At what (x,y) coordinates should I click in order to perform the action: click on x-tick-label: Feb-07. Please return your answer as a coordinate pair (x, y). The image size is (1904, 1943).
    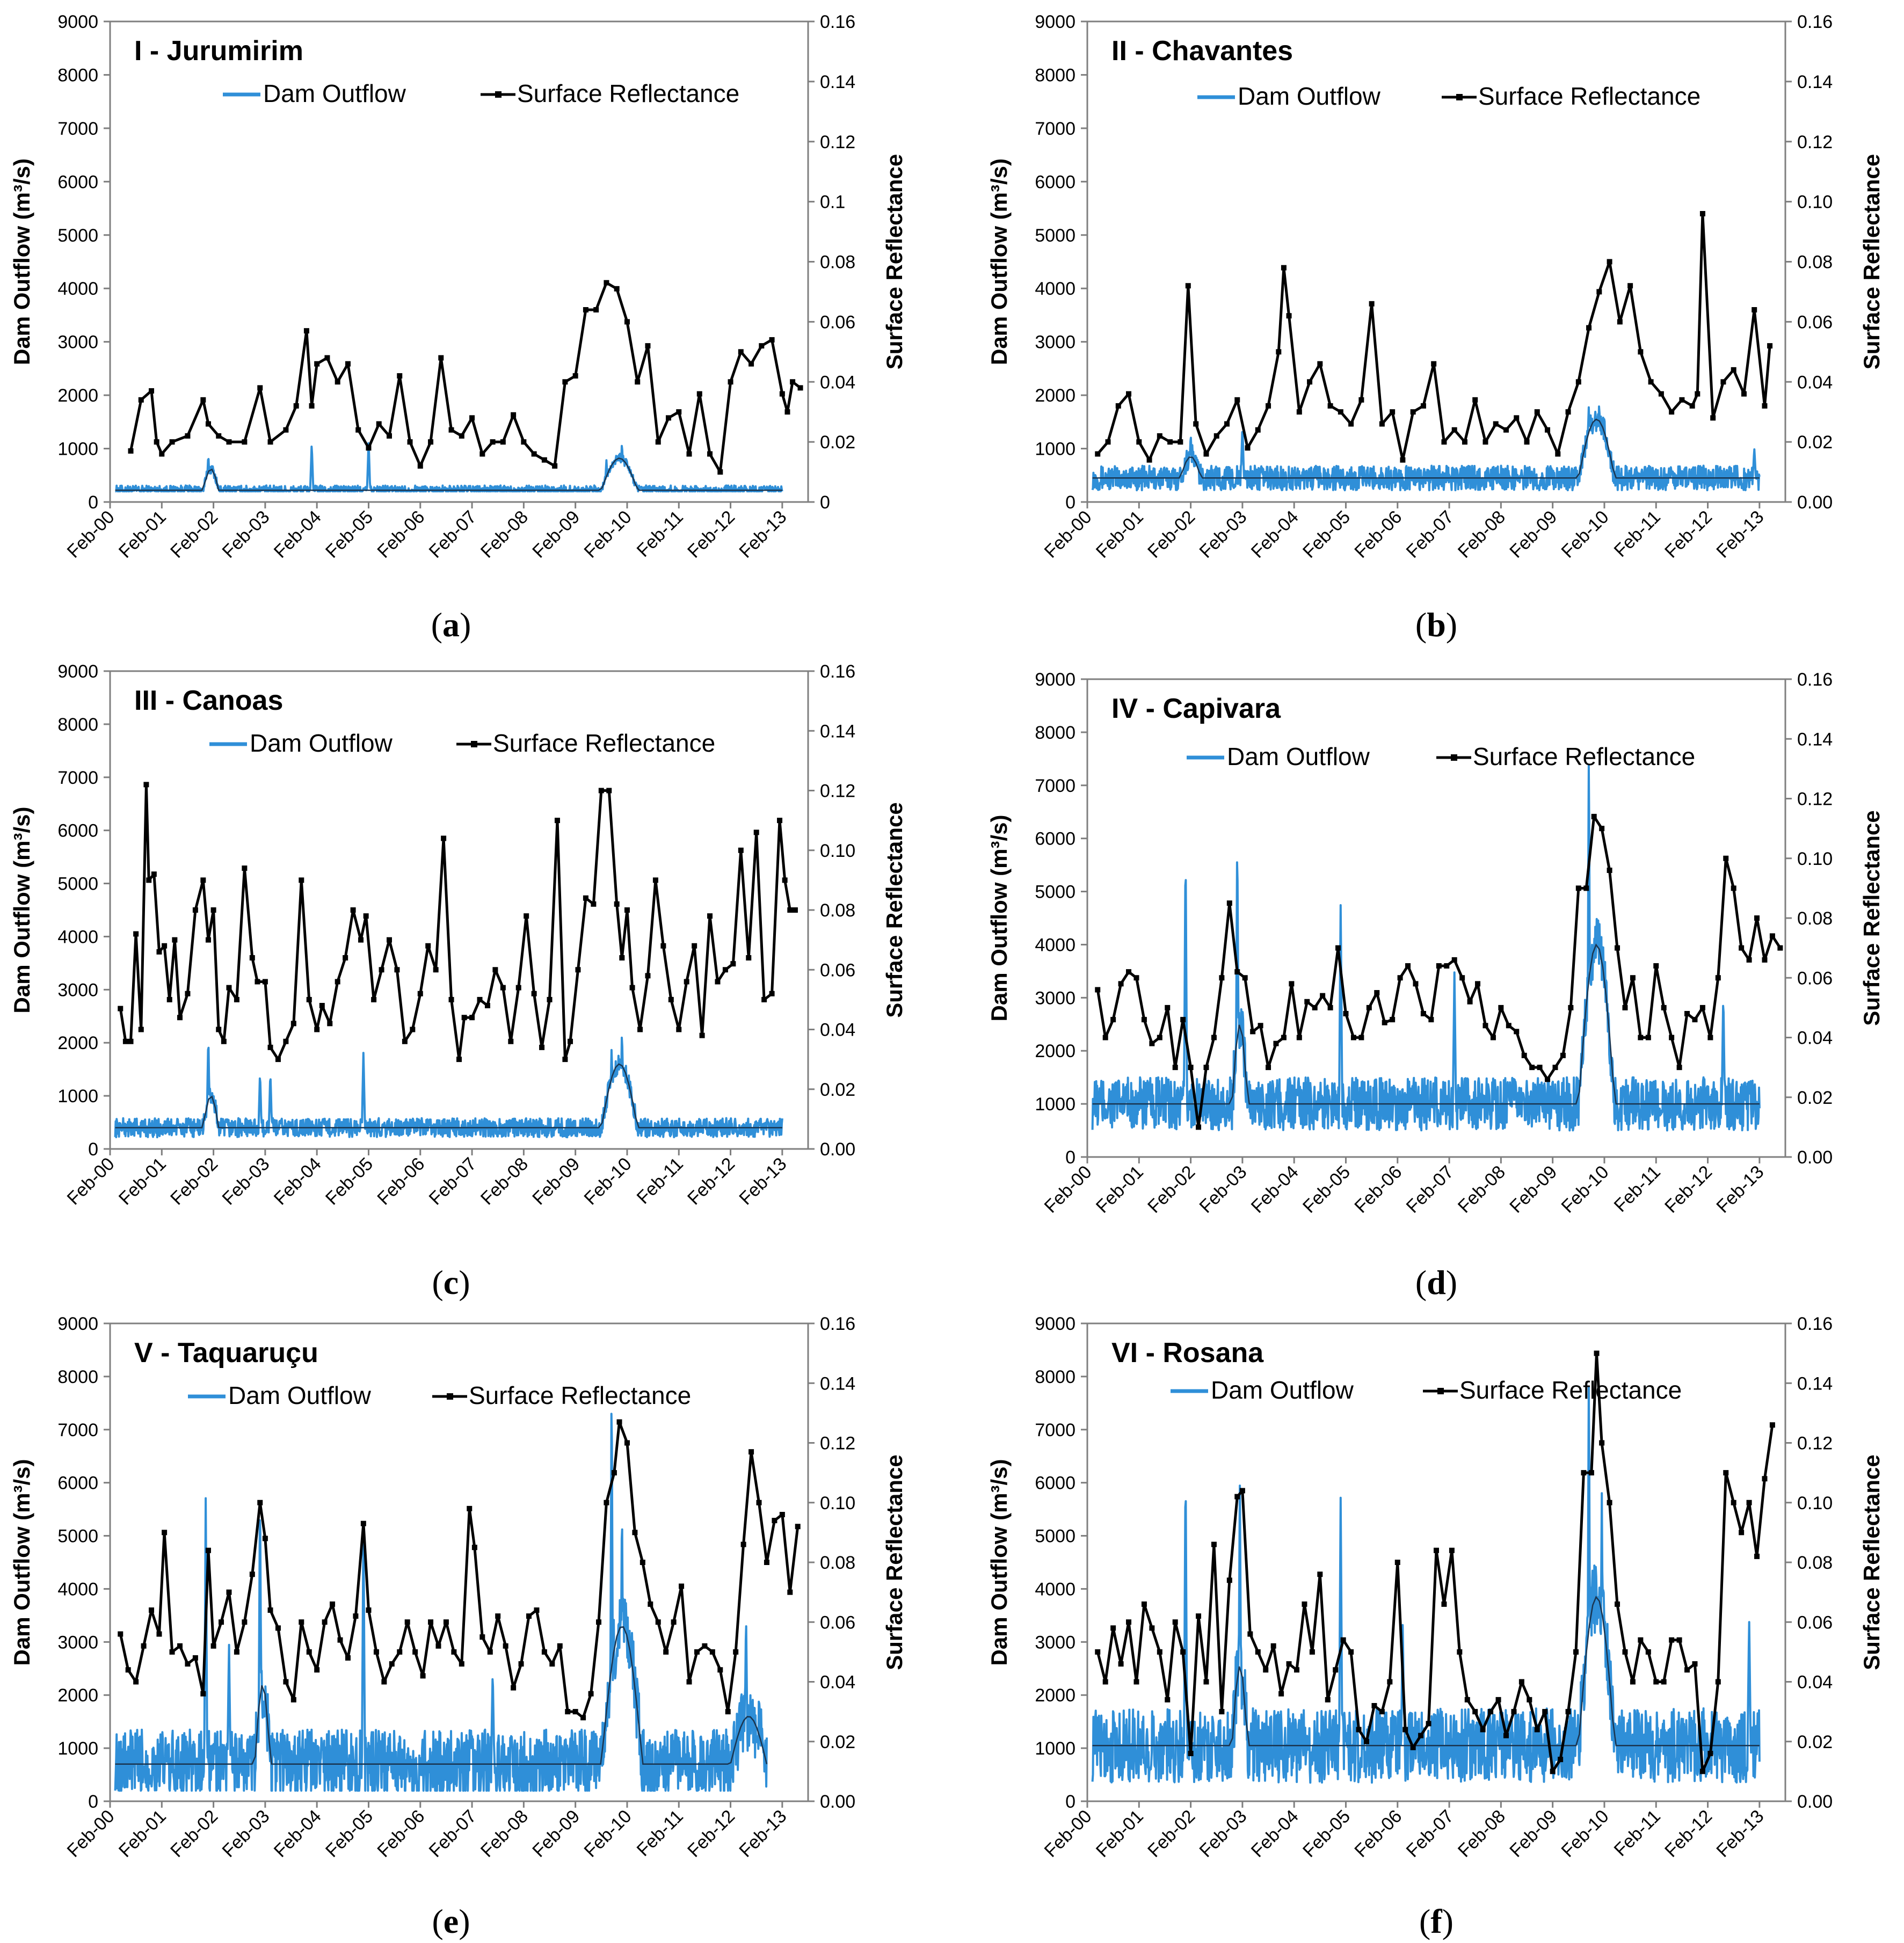
    Looking at the image, I should click on (453, 1181).